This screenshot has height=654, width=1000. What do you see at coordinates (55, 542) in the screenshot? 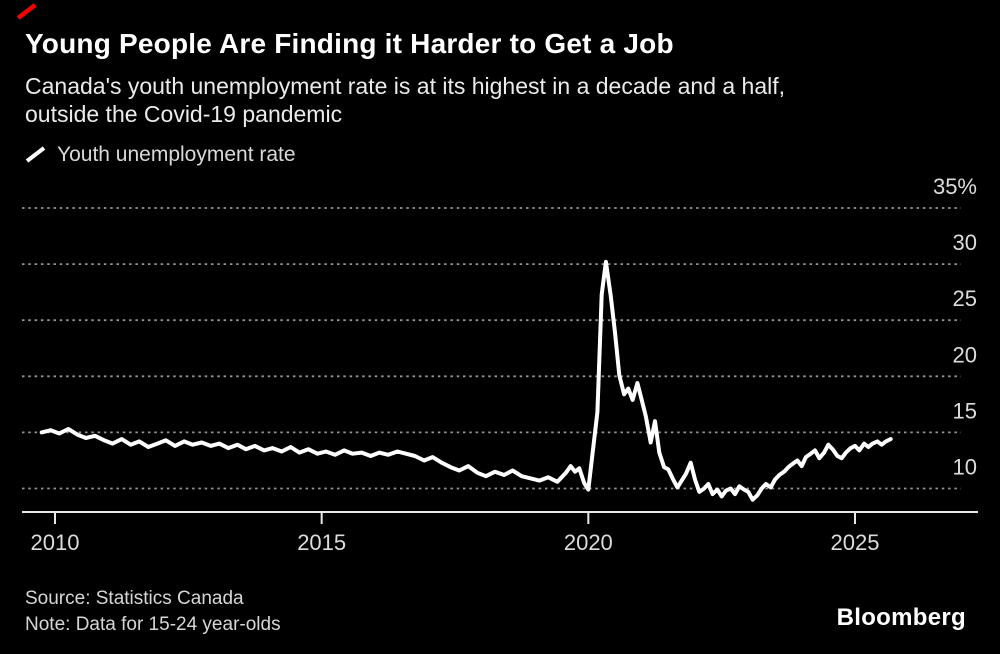
I see `x-axis-label: 2010` at bounding box center [55, 542].